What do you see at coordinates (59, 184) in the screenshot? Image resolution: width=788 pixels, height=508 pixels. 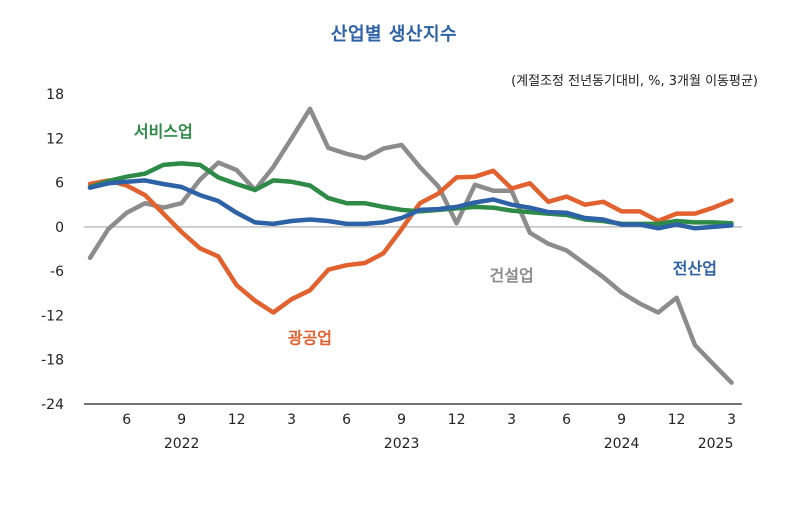 I see `y-tick-label: 6` at bounding box center [59, 184].